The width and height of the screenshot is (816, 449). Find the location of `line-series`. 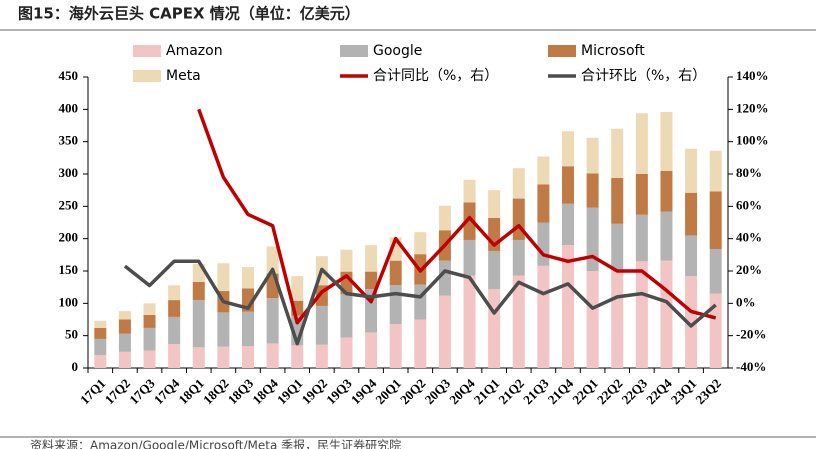

line-series is located at coordinates (420, 302).